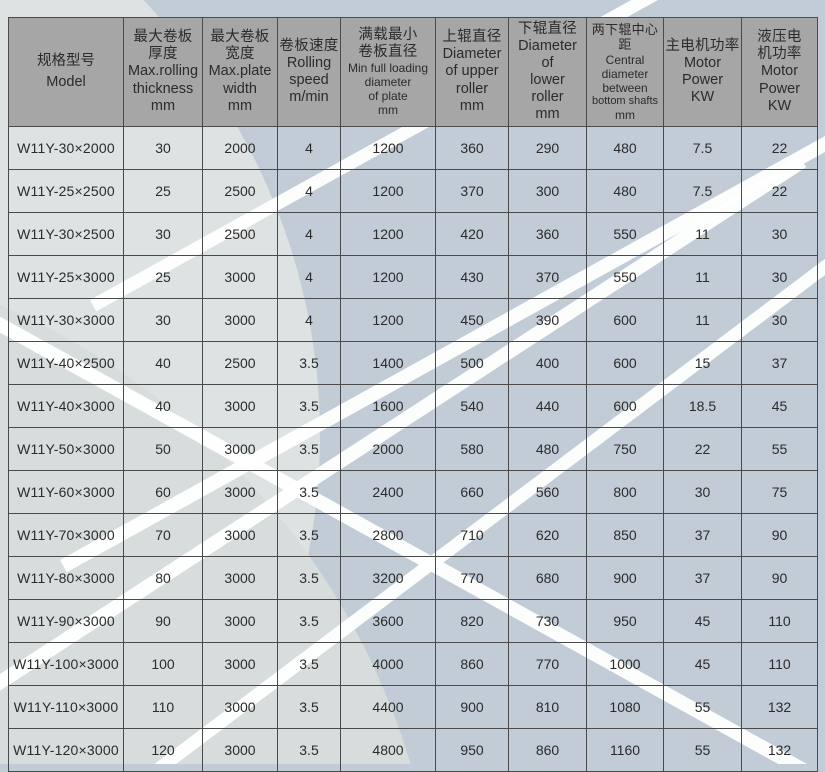  Describe the element at coordinates (472, 664) in the screenshot. I see `cell-value: 860` at that location.